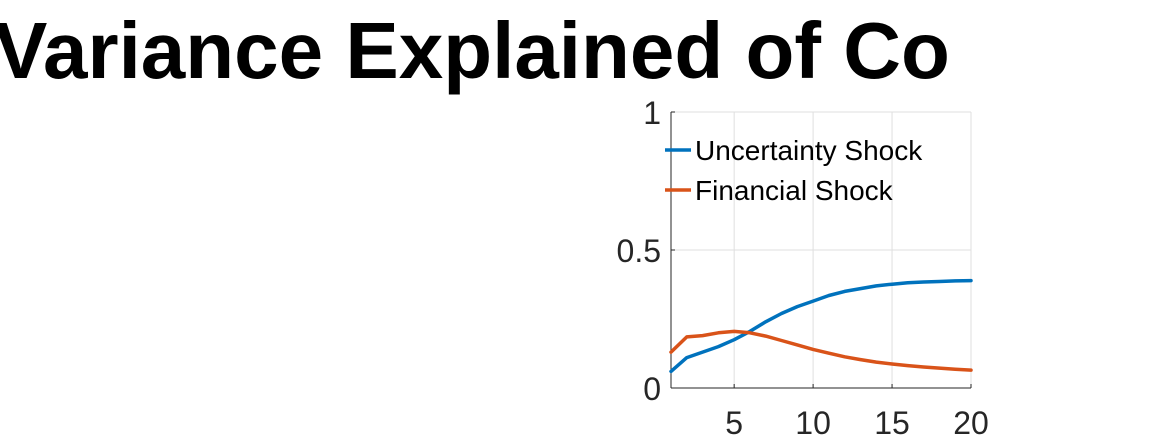 This screenshot has width=1151, height=437. I want to click on legend-label-financial-shock: Financial Shock, so click(794, 190).